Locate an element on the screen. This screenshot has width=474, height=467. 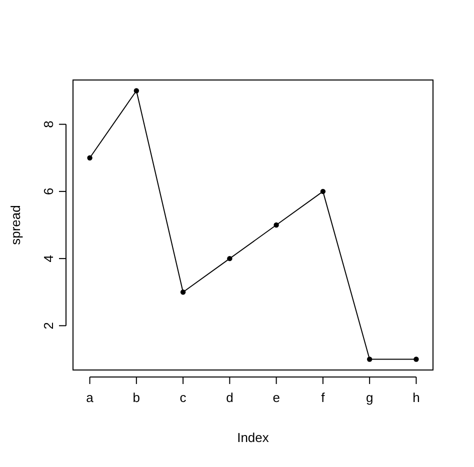
x-tick-label: a is located at coordinates (90, 397).